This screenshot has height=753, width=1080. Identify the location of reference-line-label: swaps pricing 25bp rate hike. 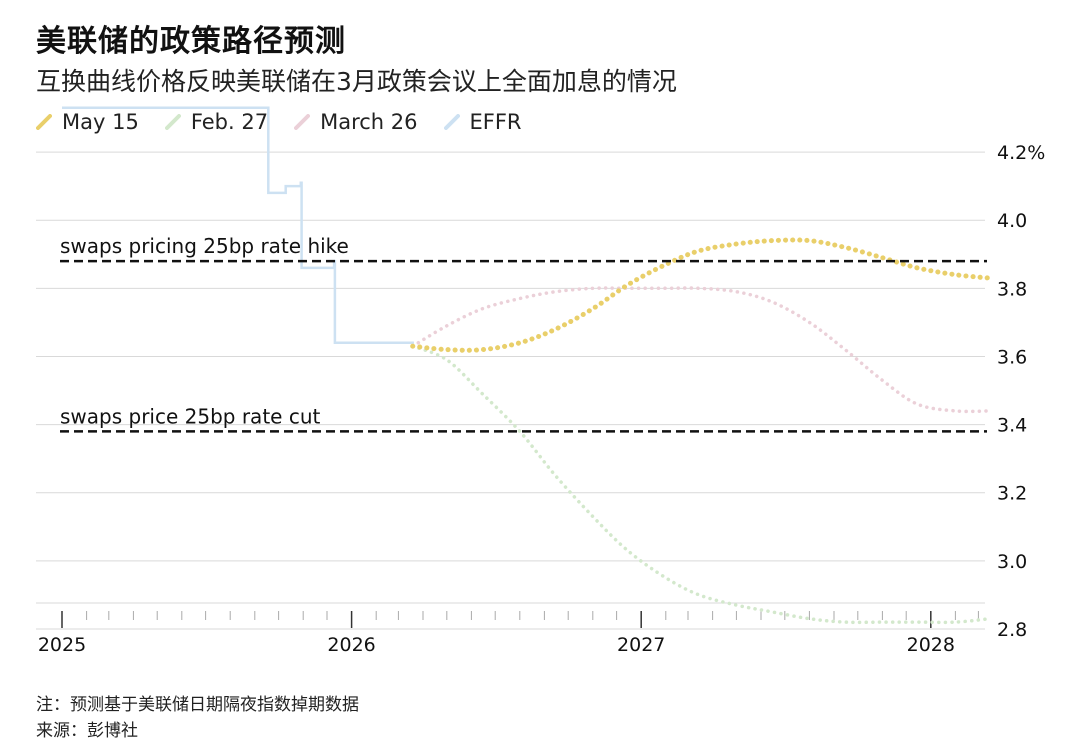
(204, 246).